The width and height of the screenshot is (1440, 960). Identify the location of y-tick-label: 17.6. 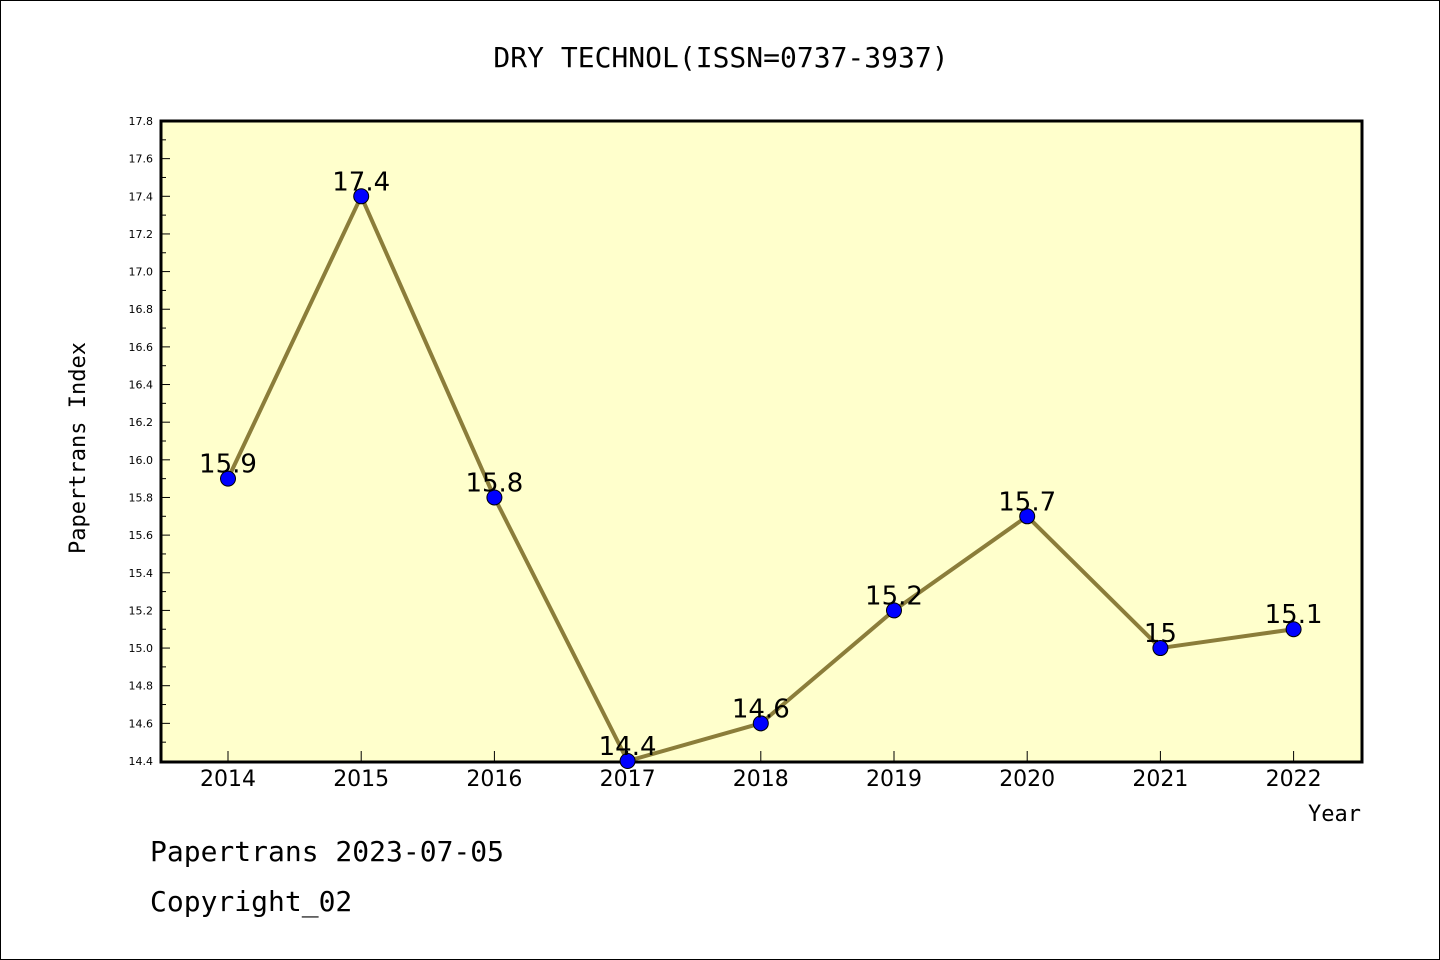
(141, 159).